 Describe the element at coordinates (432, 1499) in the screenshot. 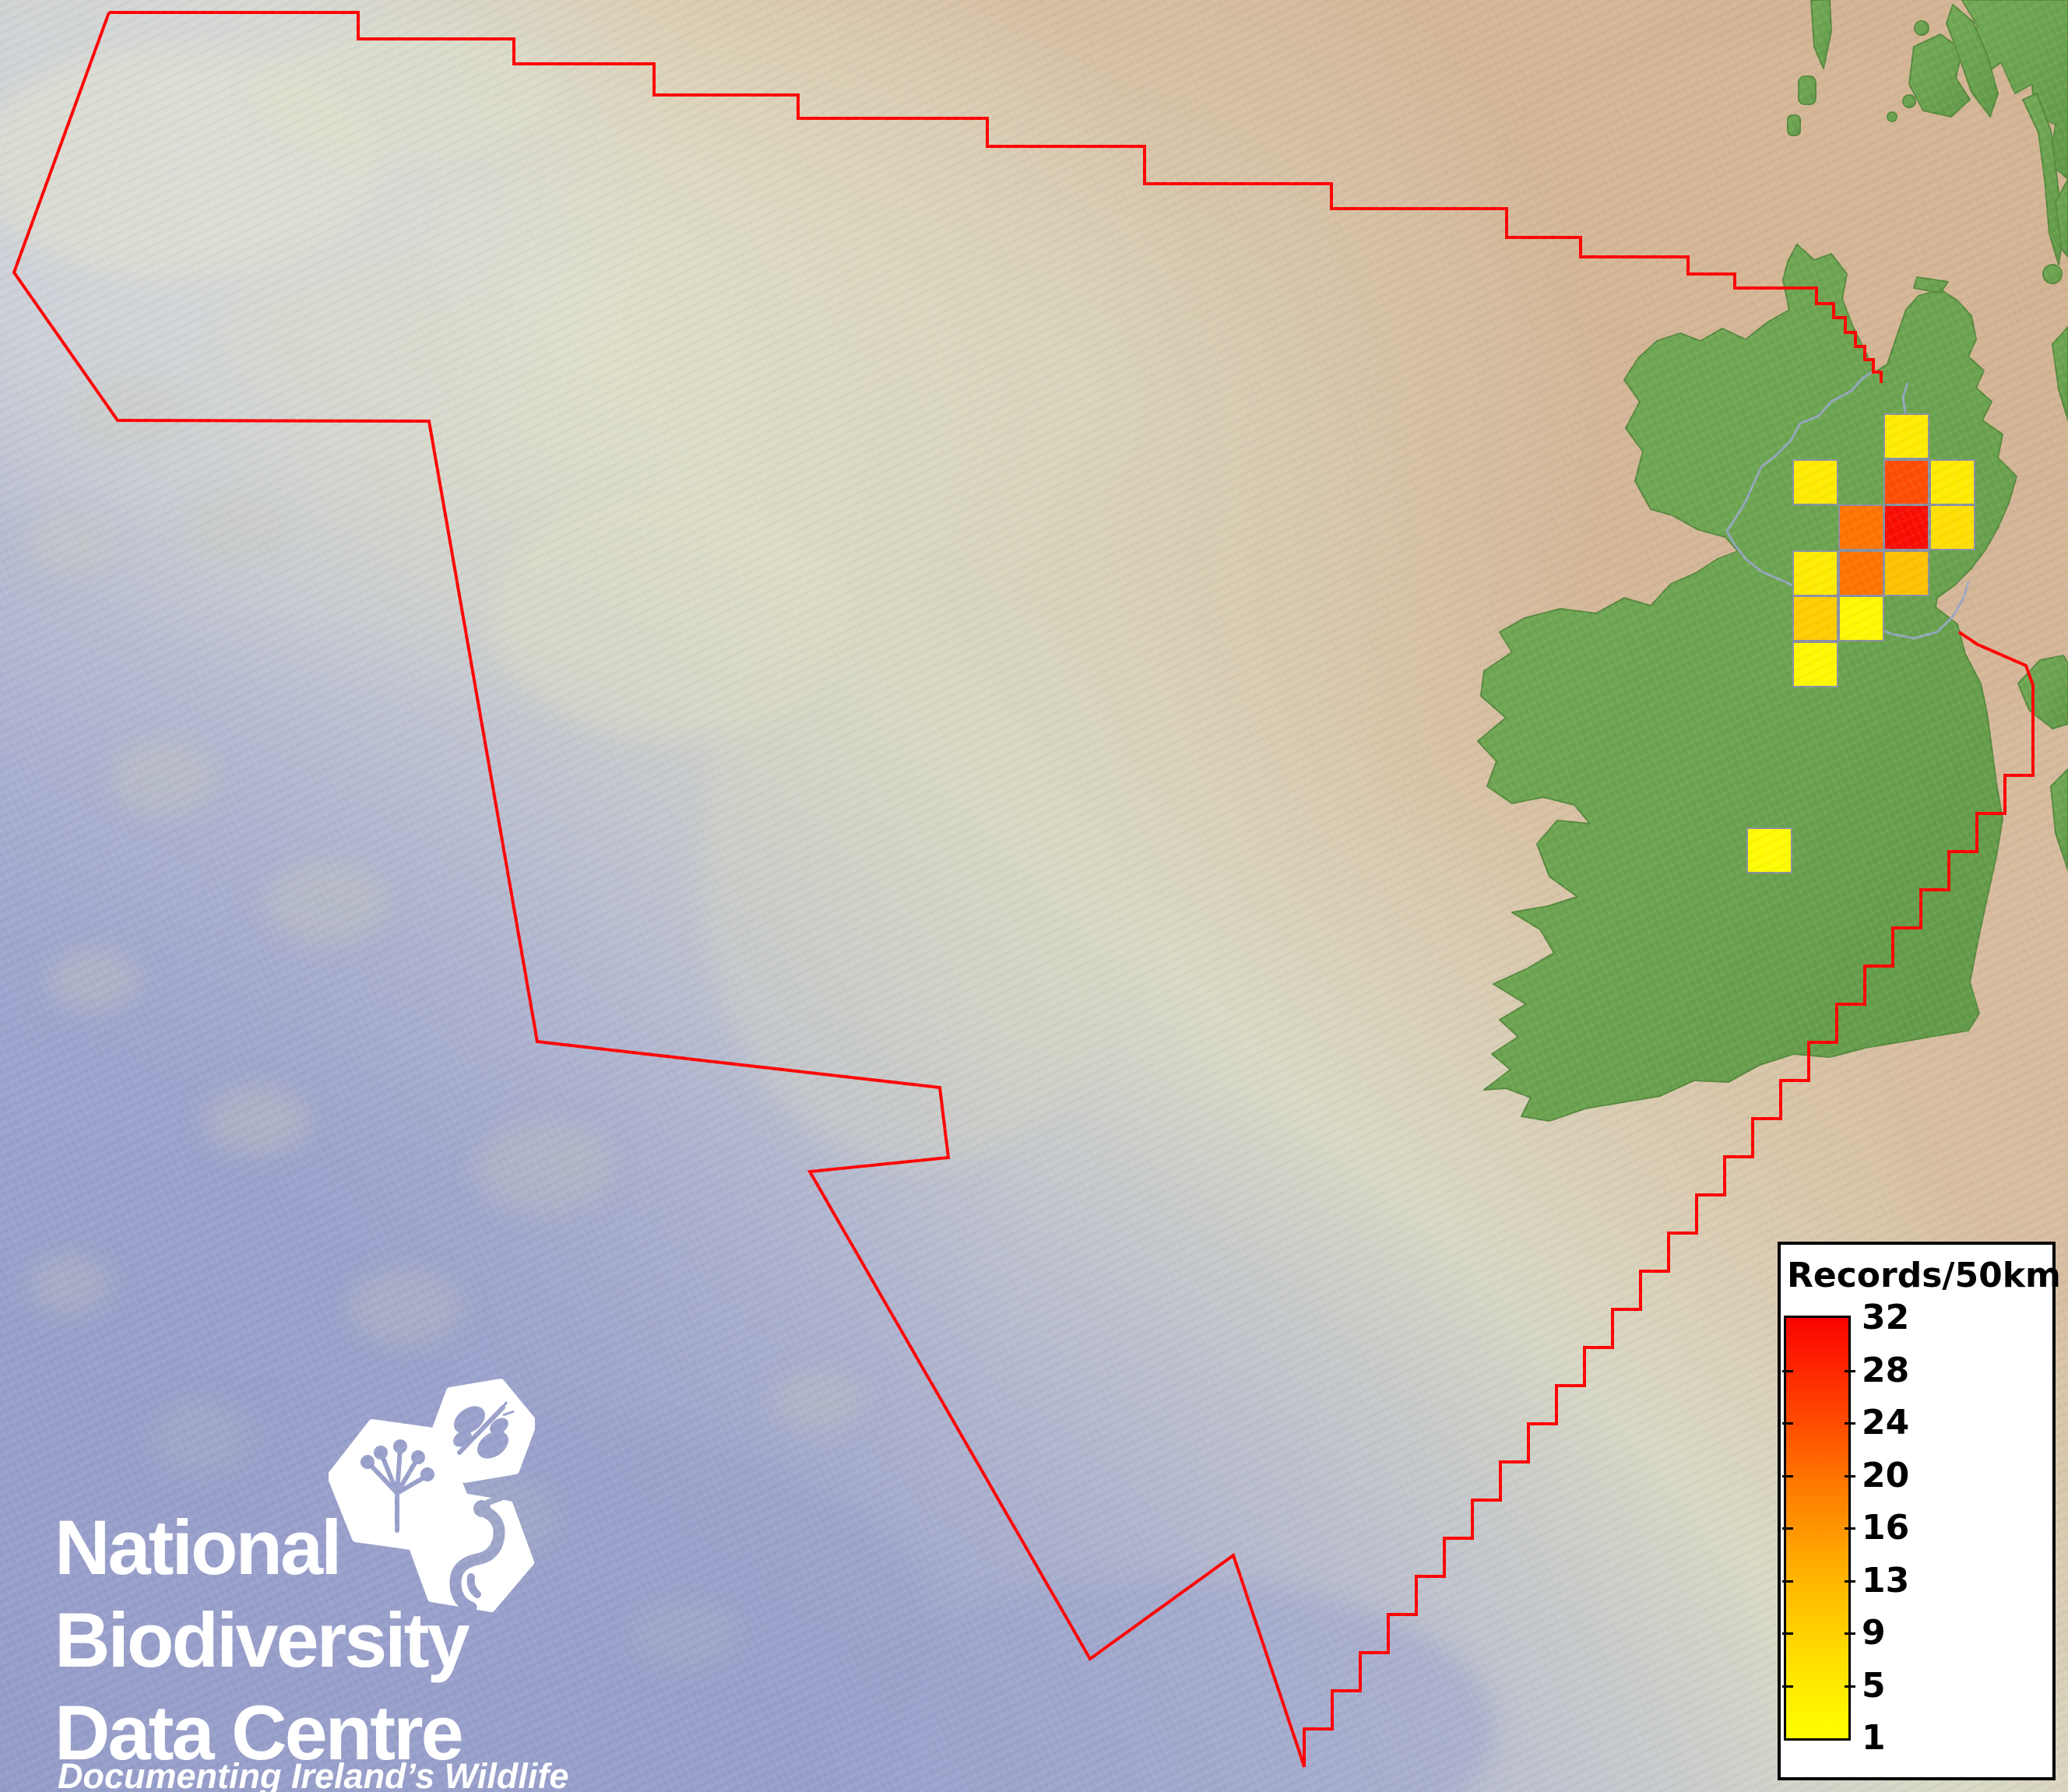

I see `nbdc-logo-hexagons` at that location.